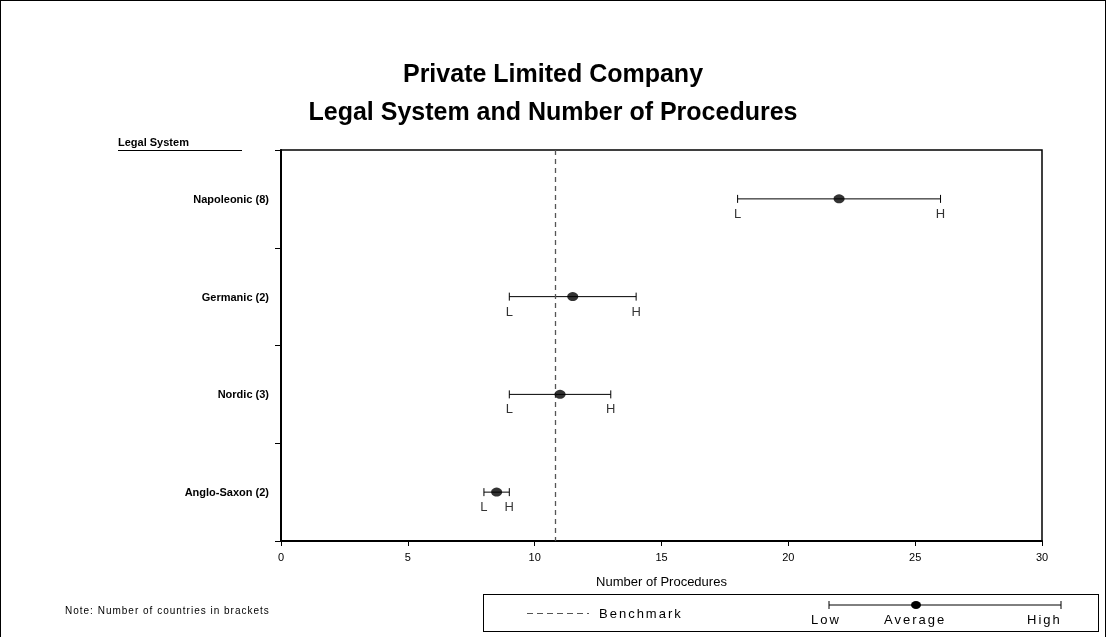 The height and width of the screenshot is (637, 1106). I want to click on chart-subtitle: Legal System and Number of Procedures, so click(553, 110).